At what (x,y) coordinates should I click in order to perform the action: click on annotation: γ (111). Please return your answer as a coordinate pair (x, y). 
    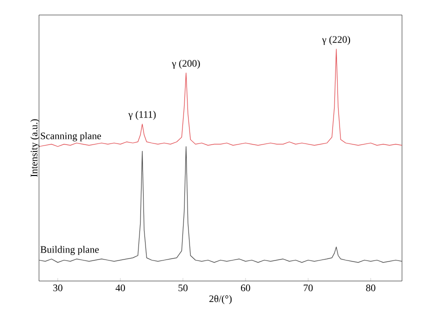
    Looking at the image, I should click on (142, 115).